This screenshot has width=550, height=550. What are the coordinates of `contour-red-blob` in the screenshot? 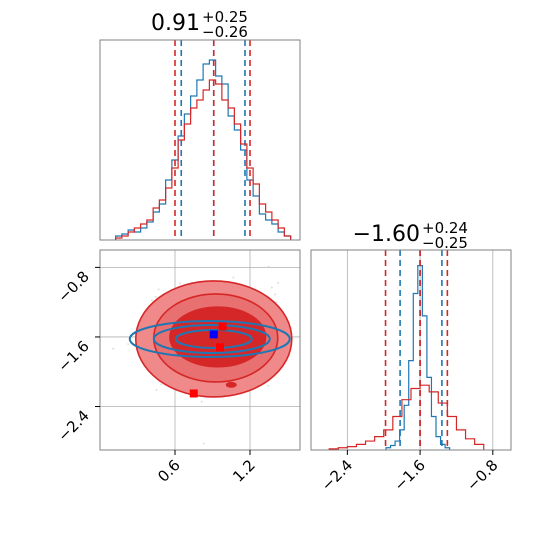 It's located at (231, 384).